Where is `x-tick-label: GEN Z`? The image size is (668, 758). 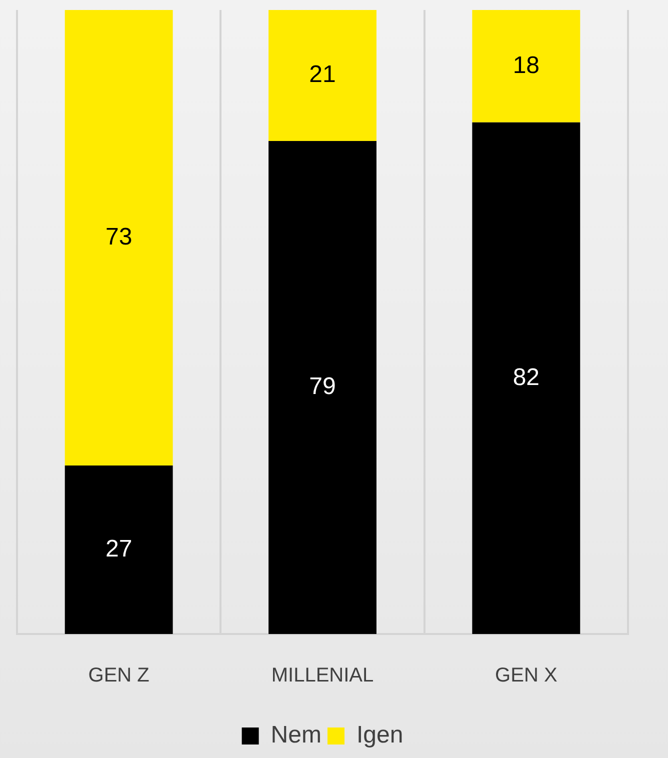 x-tick-label: GEN Z is located at coordinates (119, 675).